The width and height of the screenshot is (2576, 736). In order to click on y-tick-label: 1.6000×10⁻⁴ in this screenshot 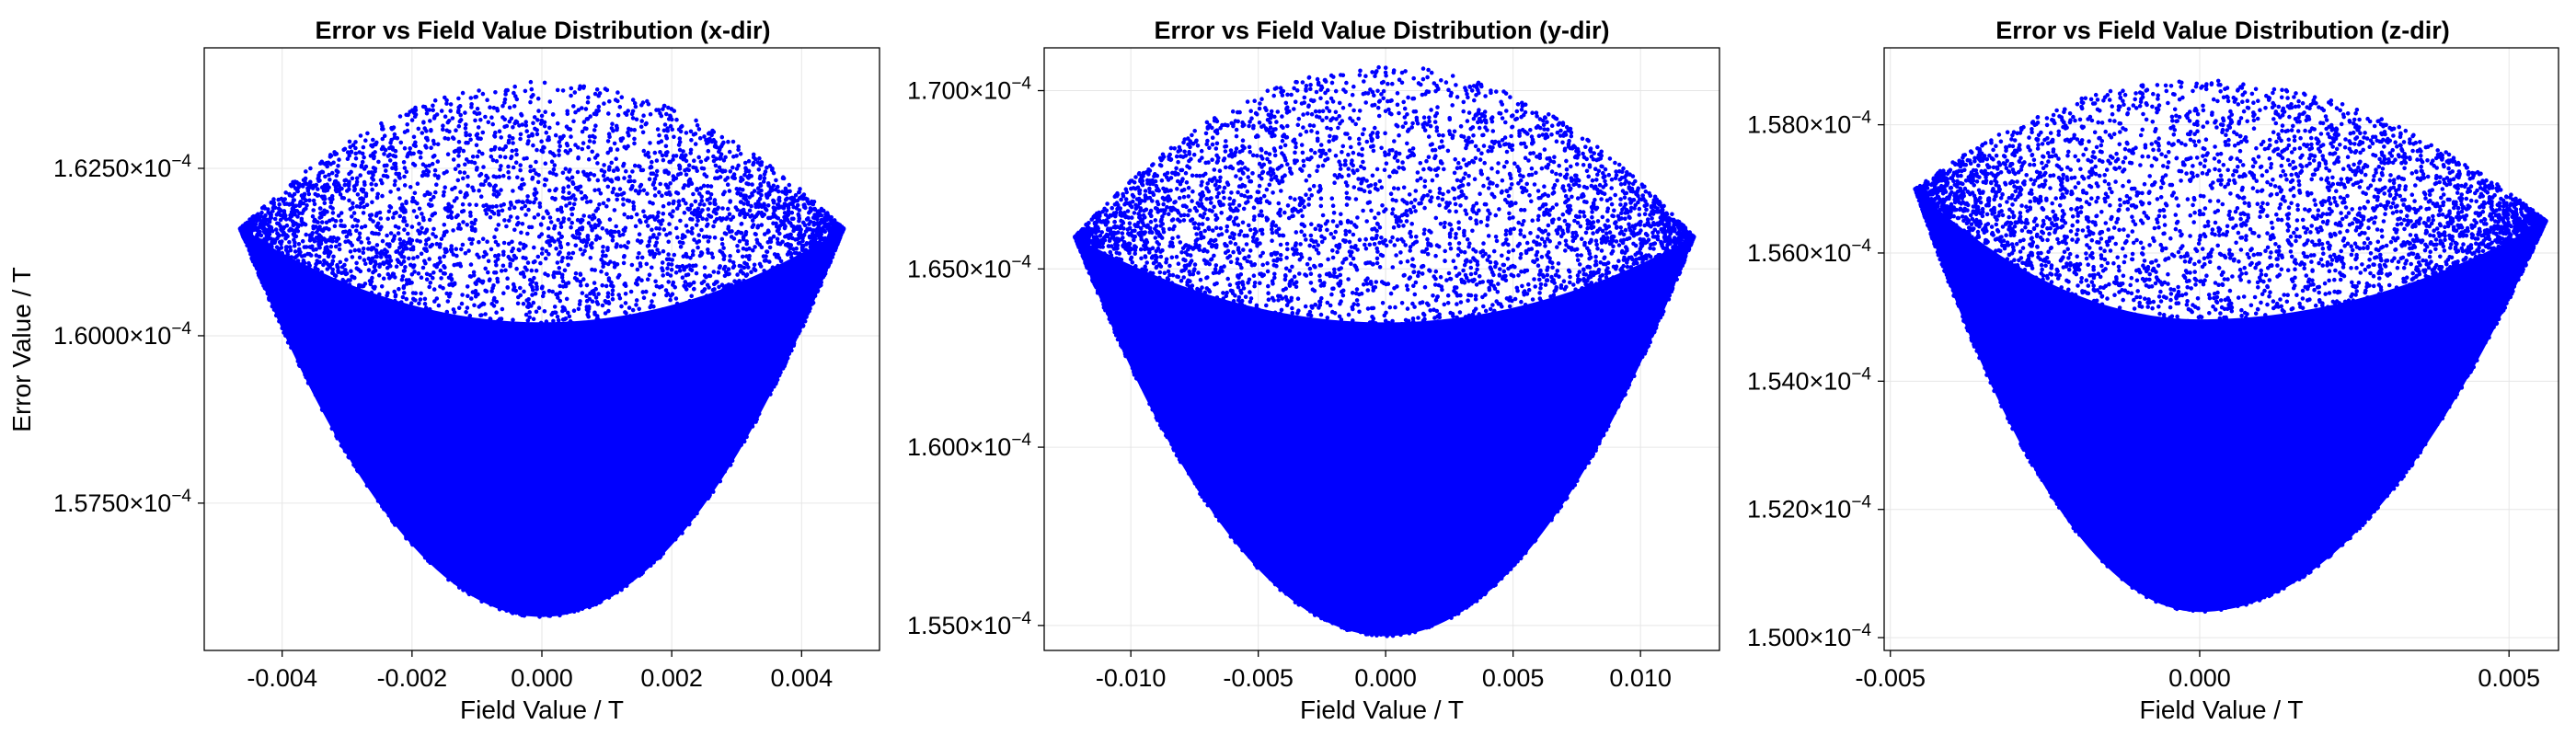, I will do `click(122, 334)`.